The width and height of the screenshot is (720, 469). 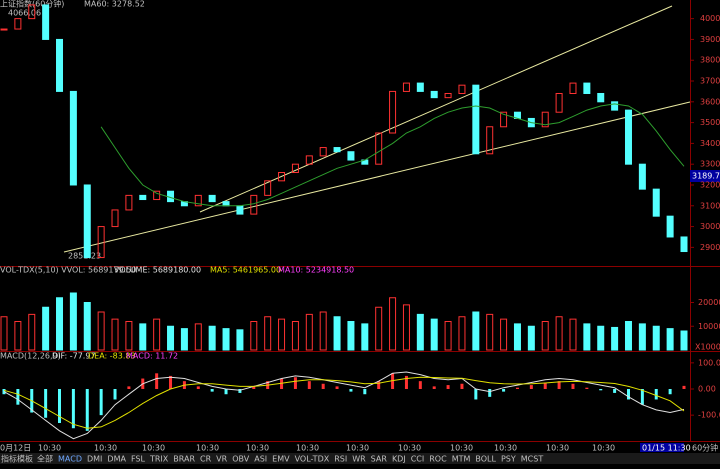 What do you see at coordinates (705, 176) in the screenshot?
I see `current-price-box` at bounding box center [705, 176].